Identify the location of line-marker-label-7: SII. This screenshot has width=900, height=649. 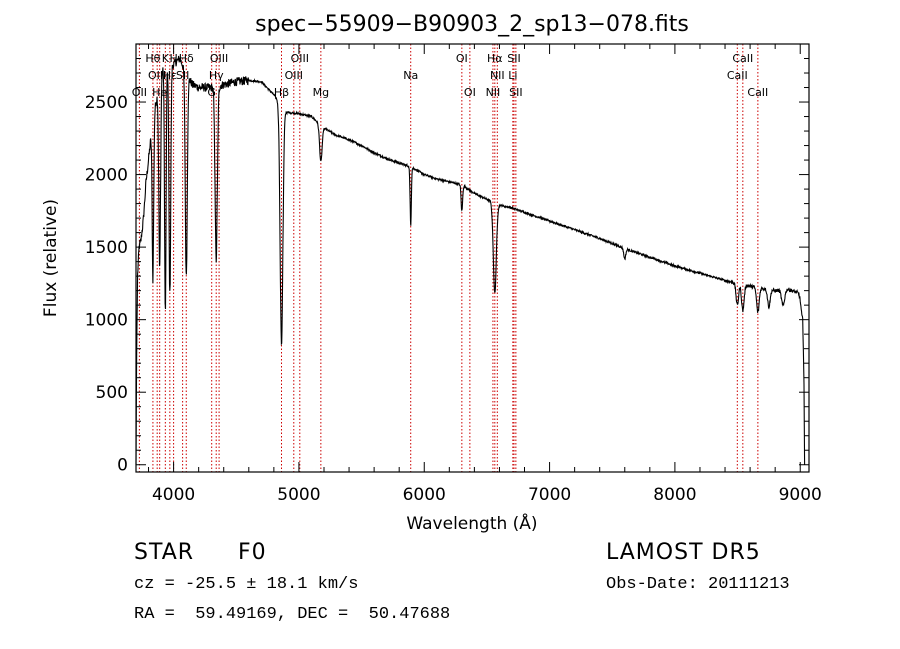
(182, 75).